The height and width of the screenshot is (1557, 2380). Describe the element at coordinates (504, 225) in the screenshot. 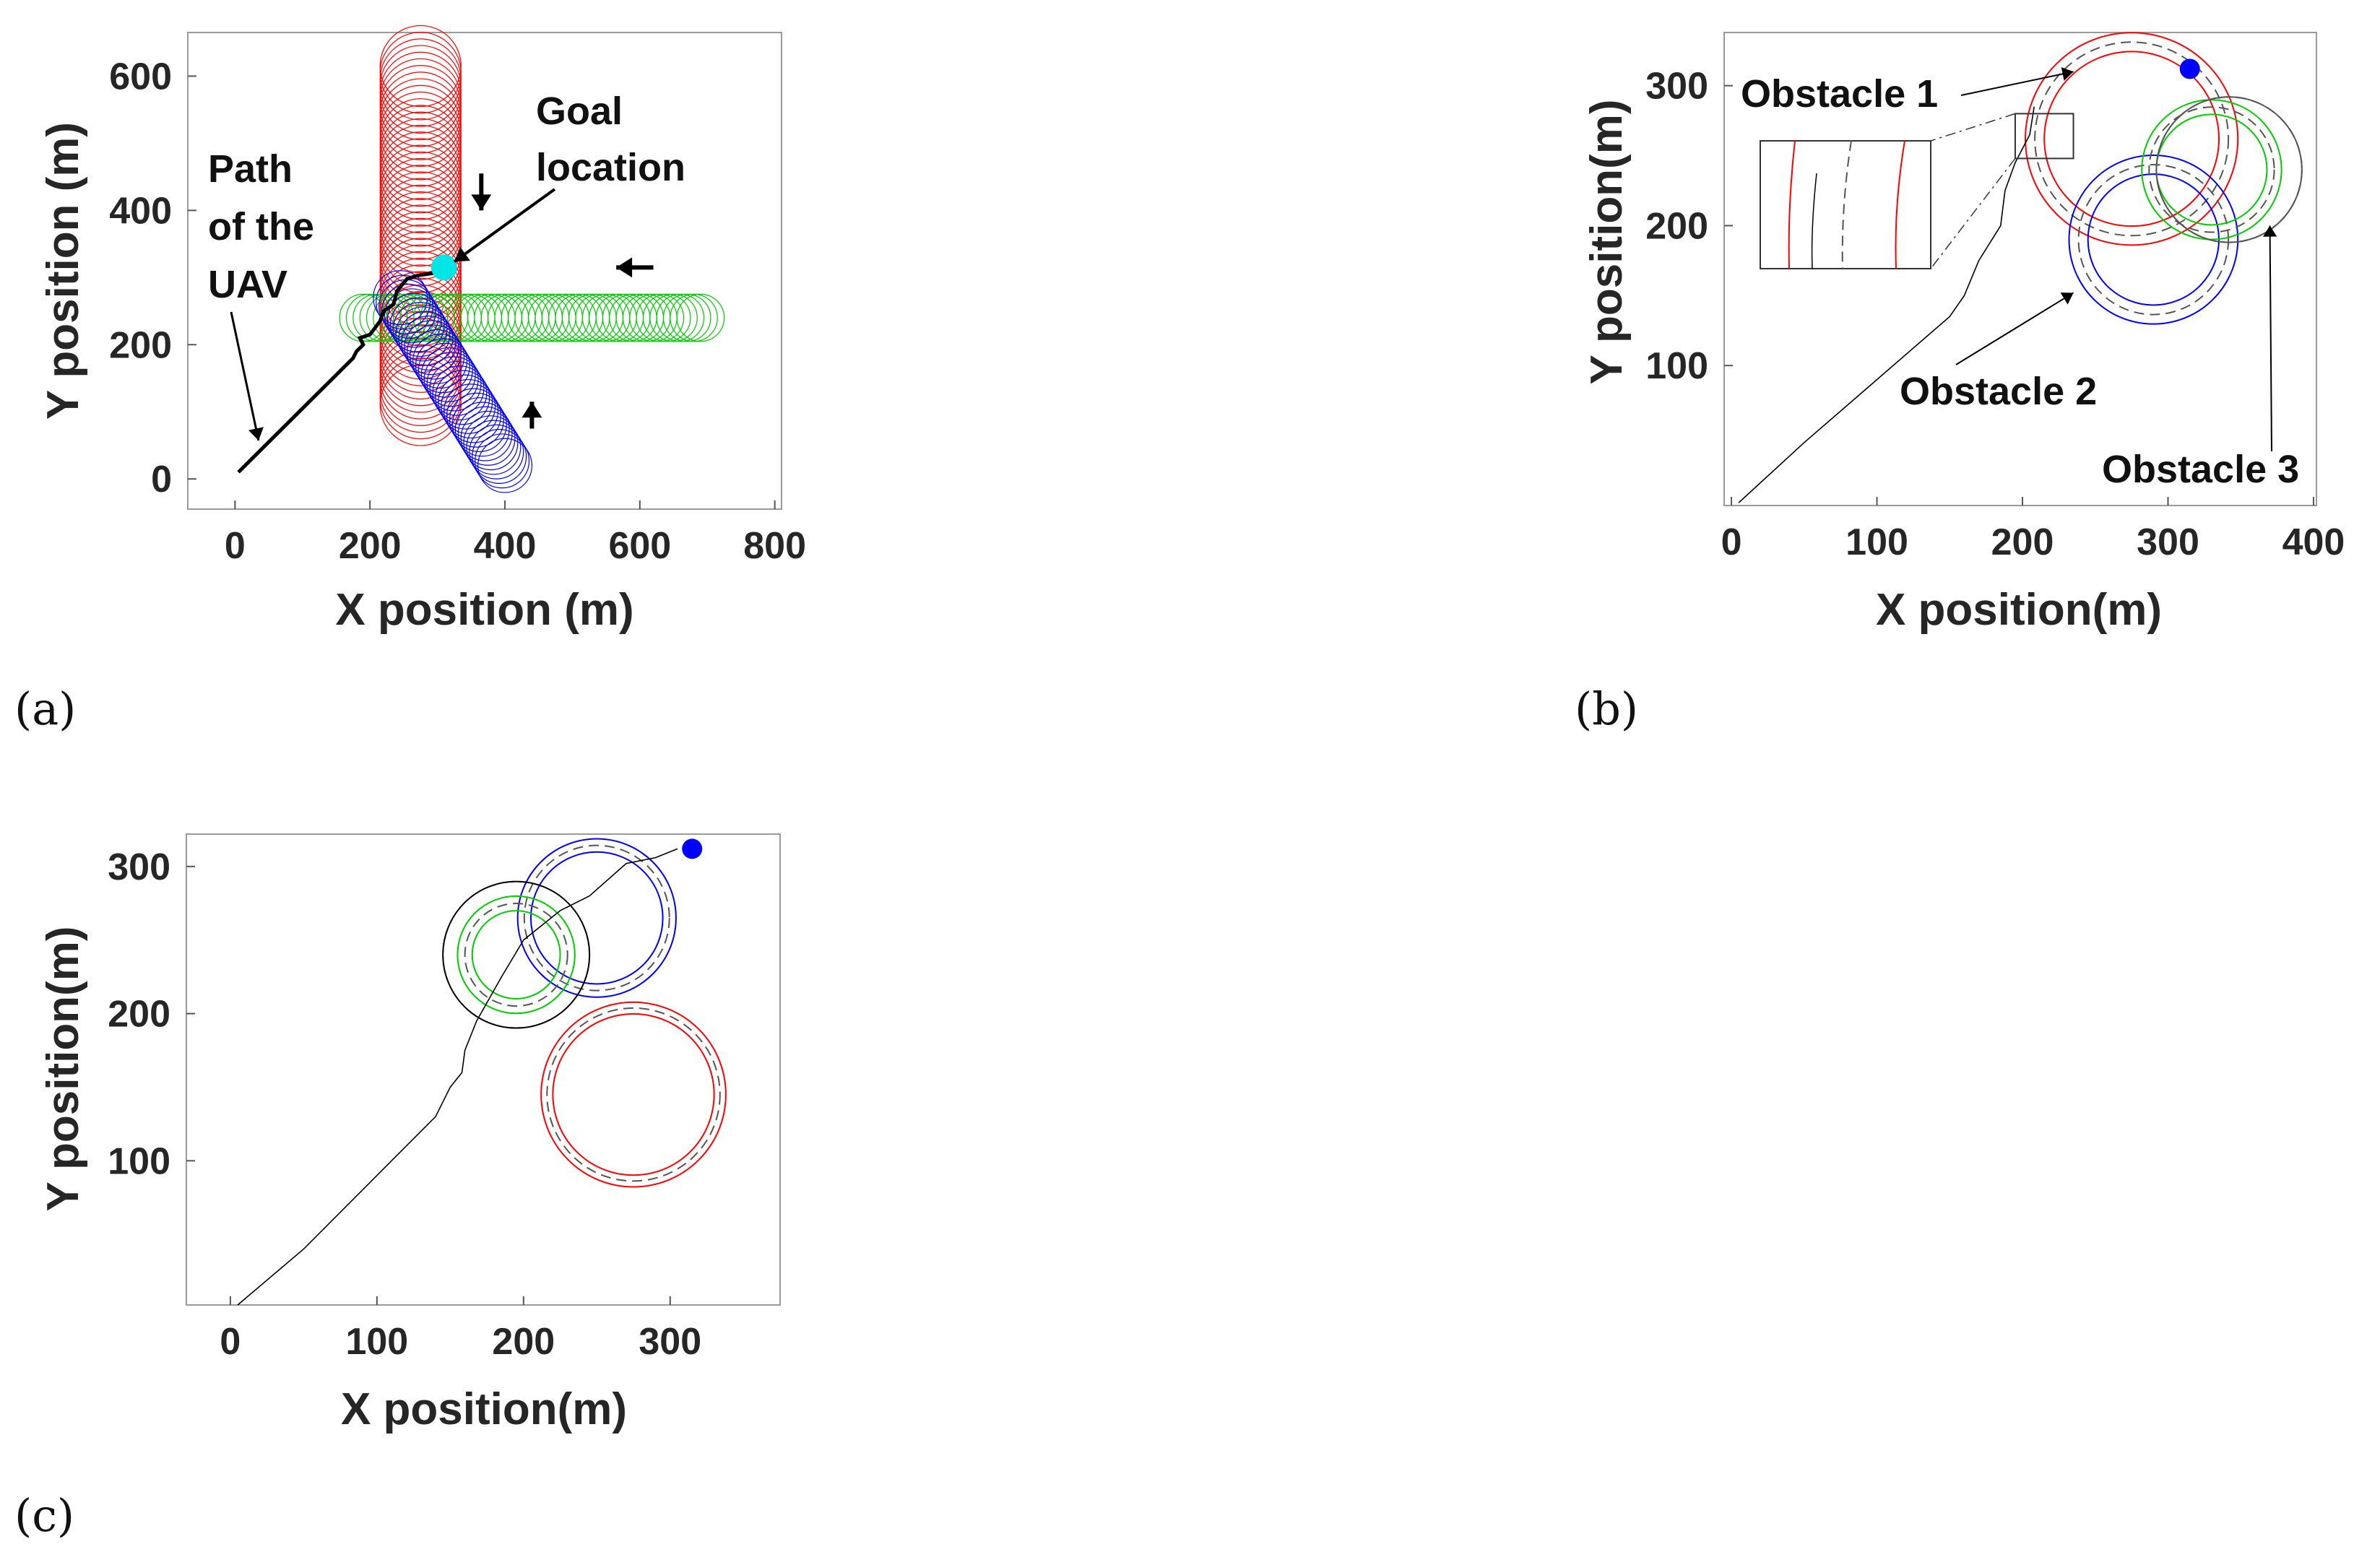

I see `goal-label-pointer-shaft` at that location.